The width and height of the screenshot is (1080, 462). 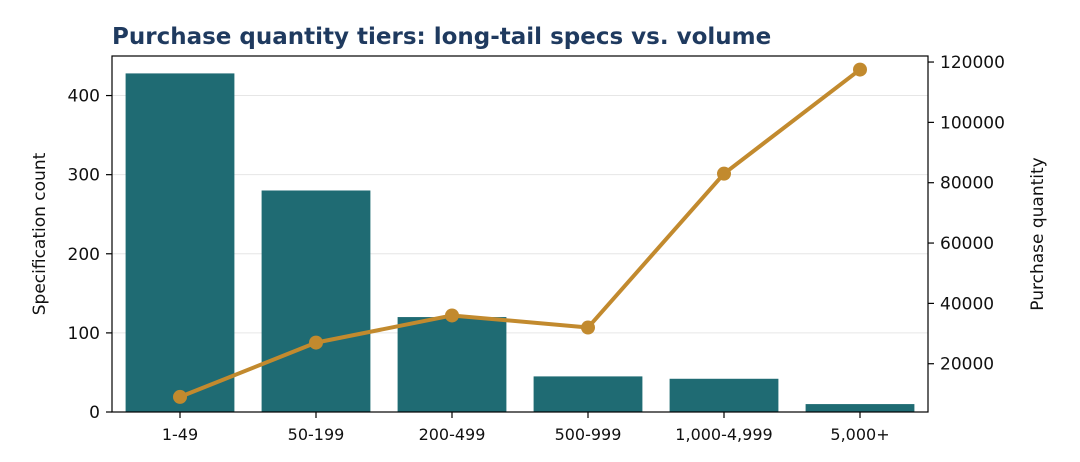 What do you see at coordinates (84, 176) in the screenshot?
I see `y-tick-label: 300` at bounding box center [84, 176].